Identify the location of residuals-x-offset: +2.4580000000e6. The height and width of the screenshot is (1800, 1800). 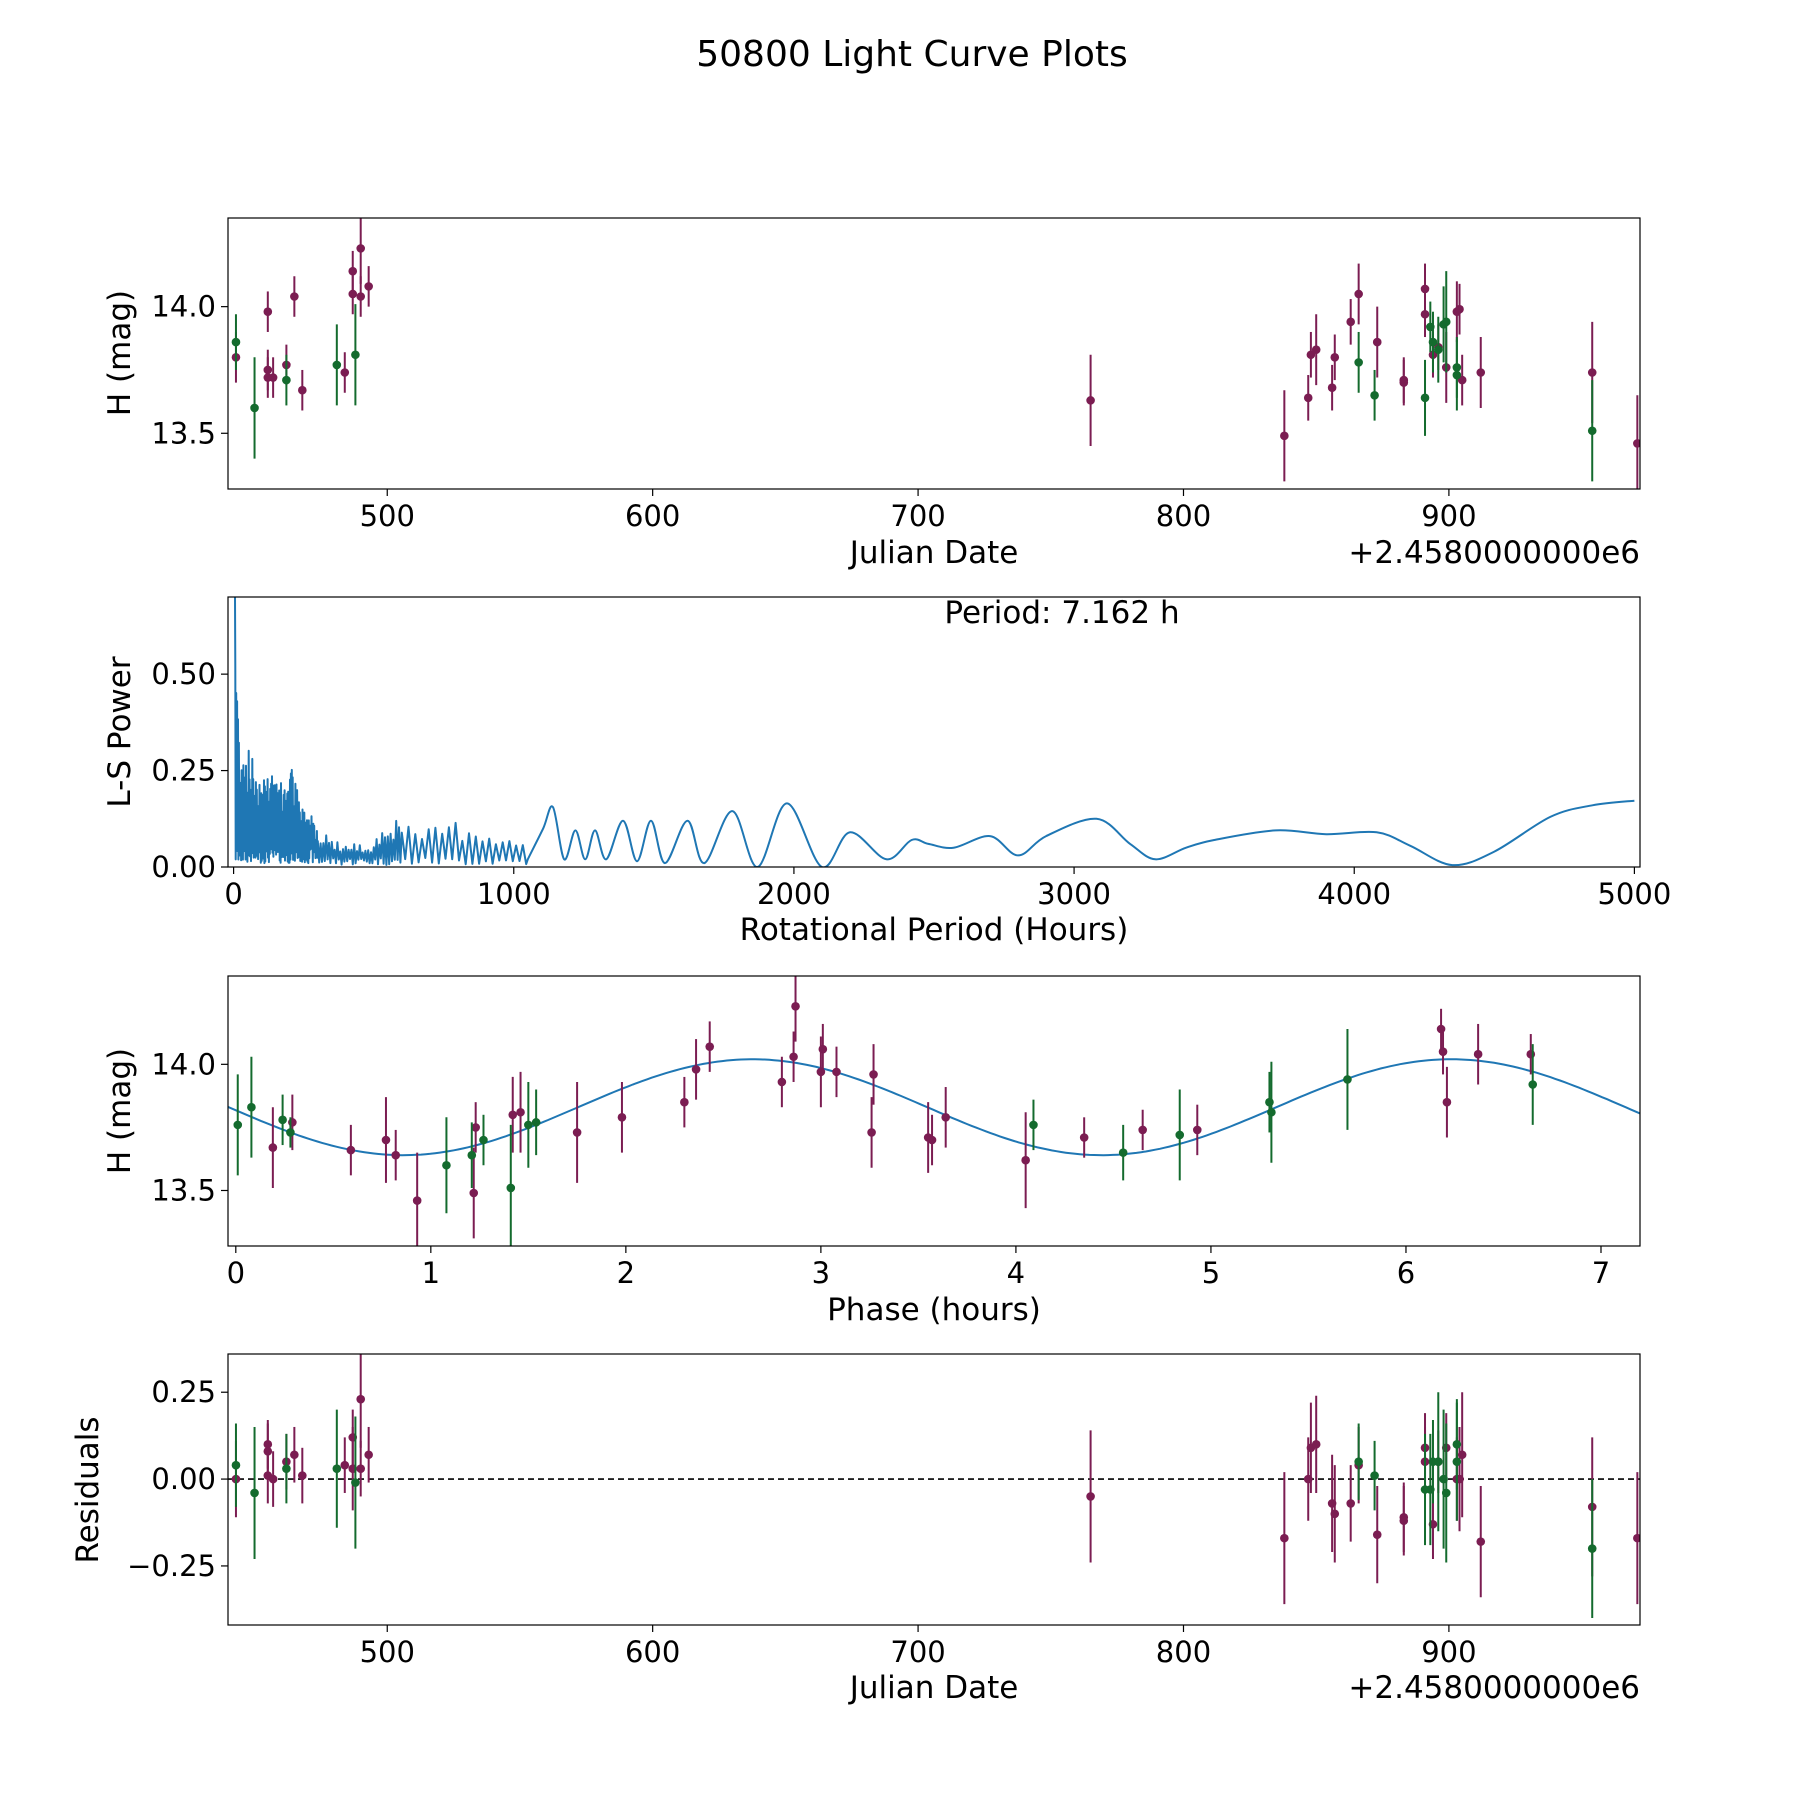
(1494, 1688).